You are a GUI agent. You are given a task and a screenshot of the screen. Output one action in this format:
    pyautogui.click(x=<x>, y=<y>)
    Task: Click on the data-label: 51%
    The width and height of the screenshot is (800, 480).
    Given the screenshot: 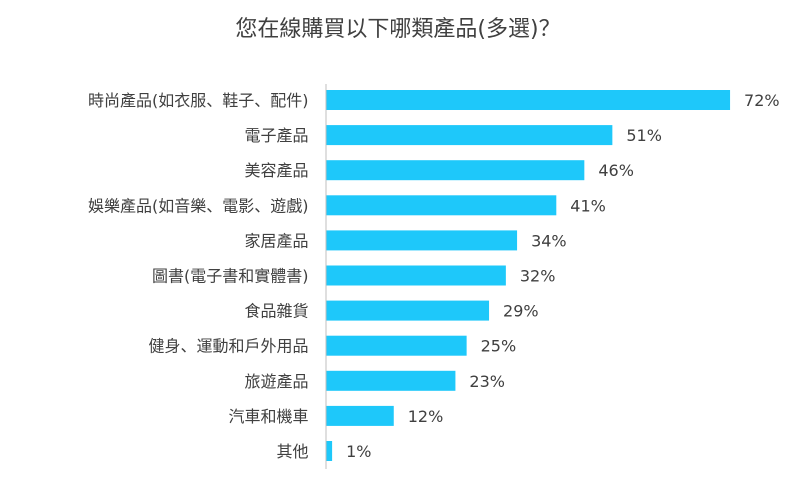 What is the action you would take?
    pyautogui.click(x=644, y=135)
    